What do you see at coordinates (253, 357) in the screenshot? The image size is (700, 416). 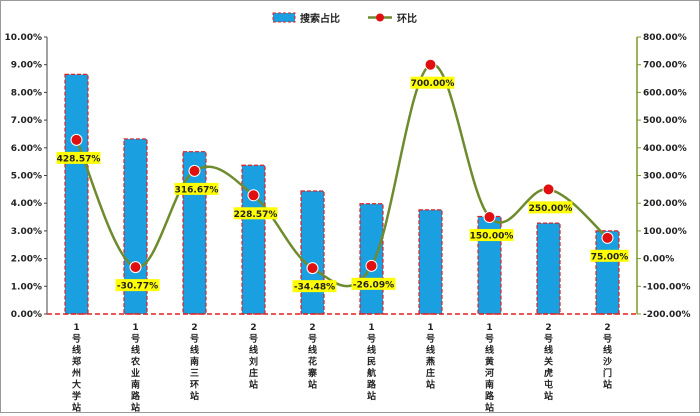 I see `x-tick-label: 2 号线刘庄站` at bounding box center [253, 357].